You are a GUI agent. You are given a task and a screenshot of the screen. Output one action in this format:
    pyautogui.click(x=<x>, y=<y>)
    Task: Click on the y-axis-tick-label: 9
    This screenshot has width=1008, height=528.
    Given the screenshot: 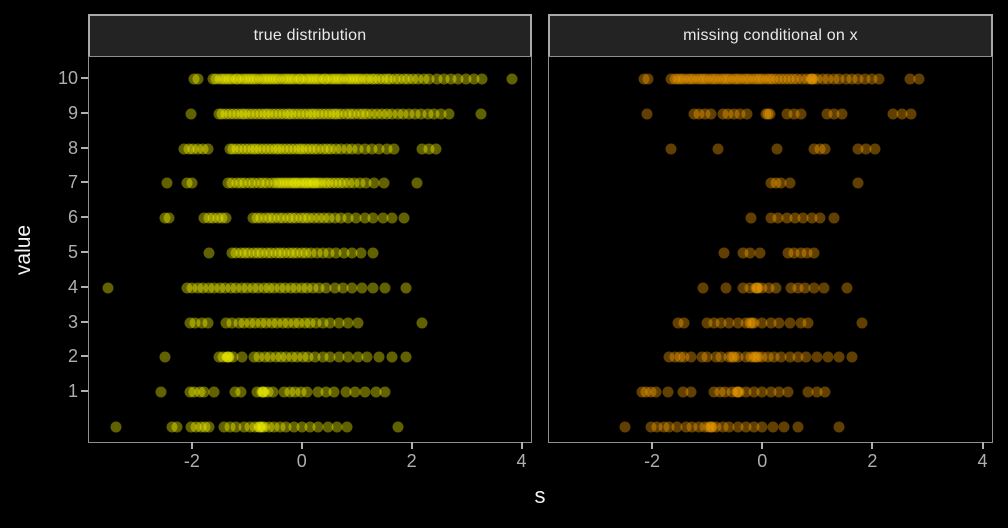 What is the action you would take?
    pyautogui.click(x=72, y=112)
    